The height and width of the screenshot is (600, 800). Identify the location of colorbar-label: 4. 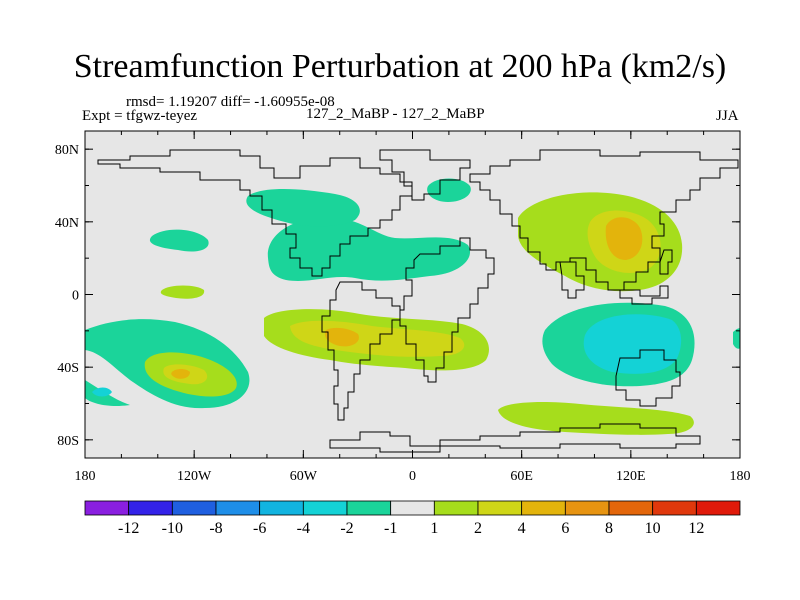
(522, 528).